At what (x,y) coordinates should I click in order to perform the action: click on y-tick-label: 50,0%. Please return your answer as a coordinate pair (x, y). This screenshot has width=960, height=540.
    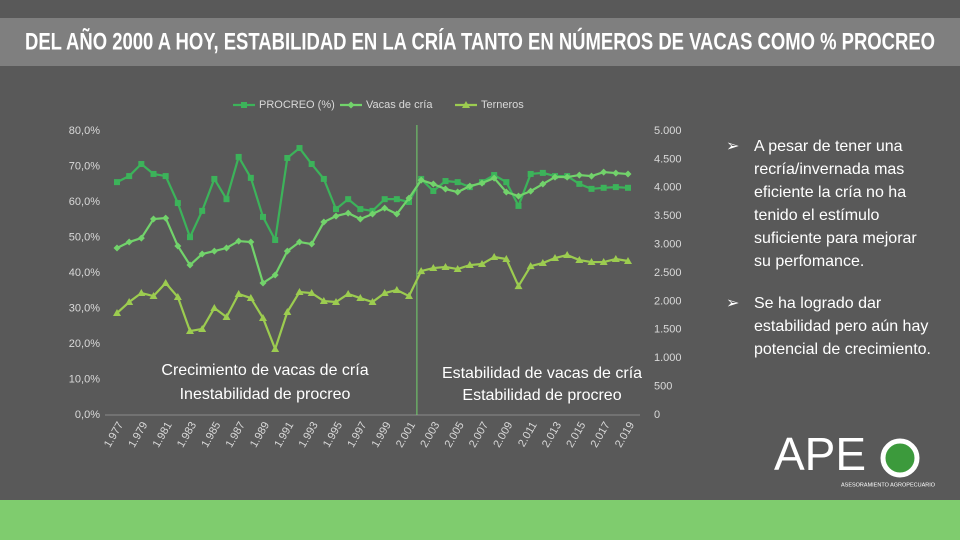
    Looking at the image, I should click on (84, 237).